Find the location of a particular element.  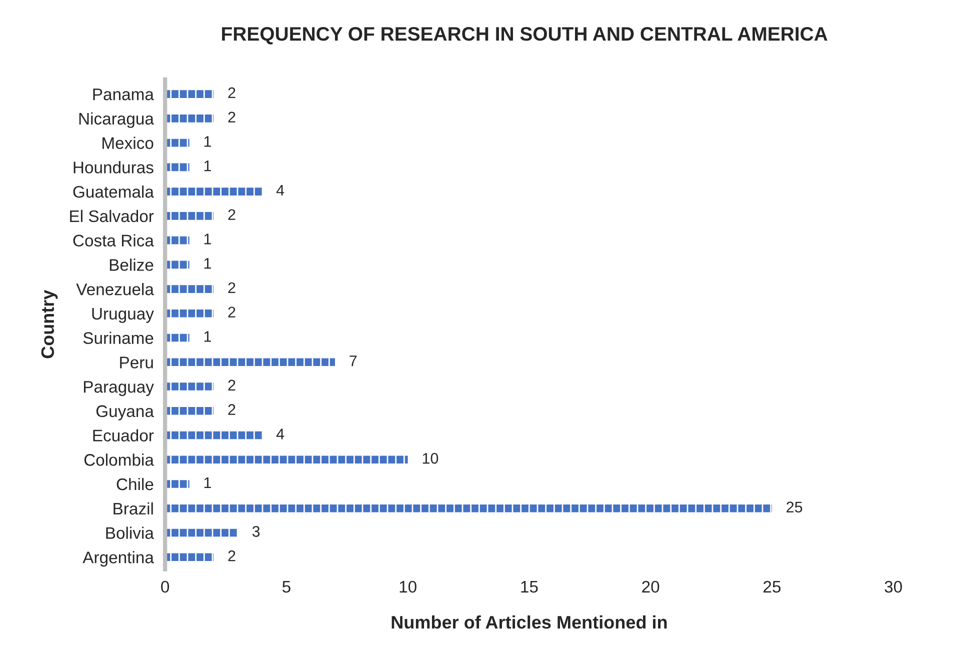

y-tick-label: Belize is located at coordinates (132, 264).